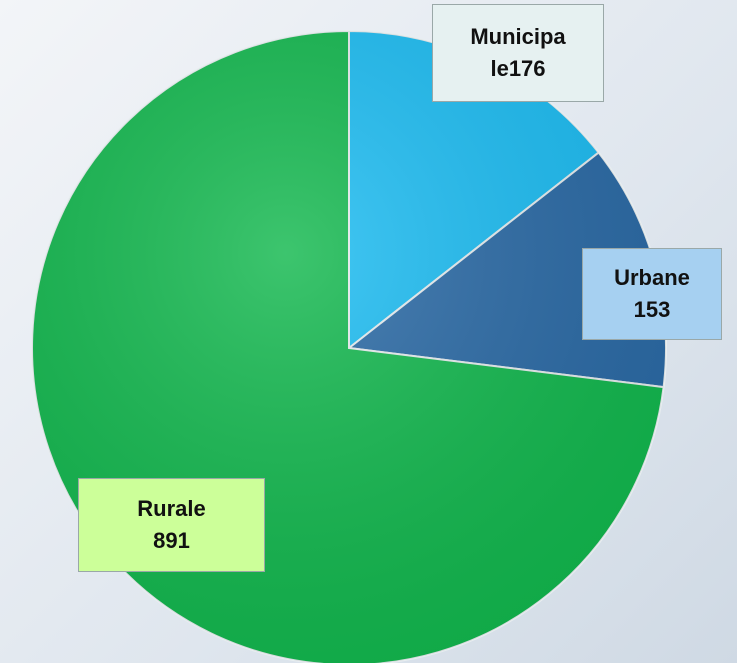  What do you see at coordinates (652, 294) in the screenshot?
I see `data-label: Urbane 153` at bounding box center [652, 294].